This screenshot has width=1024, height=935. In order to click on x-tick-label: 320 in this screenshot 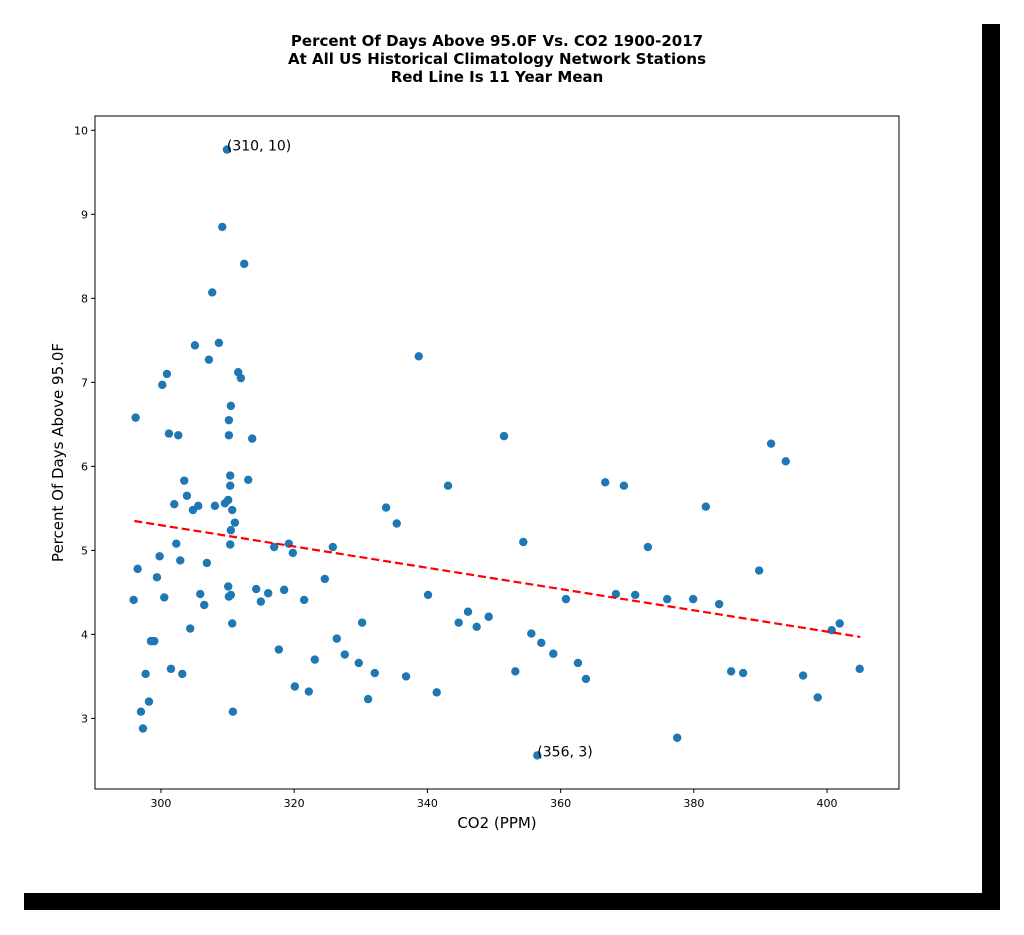, I will do `click(294, 803)`.